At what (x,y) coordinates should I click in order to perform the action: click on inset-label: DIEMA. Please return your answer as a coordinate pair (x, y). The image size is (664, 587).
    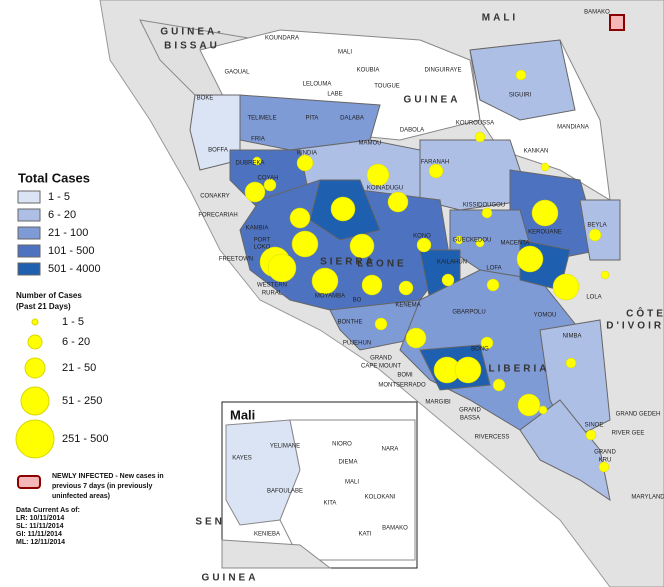
    Looking at the image, I should click on (347, 463).